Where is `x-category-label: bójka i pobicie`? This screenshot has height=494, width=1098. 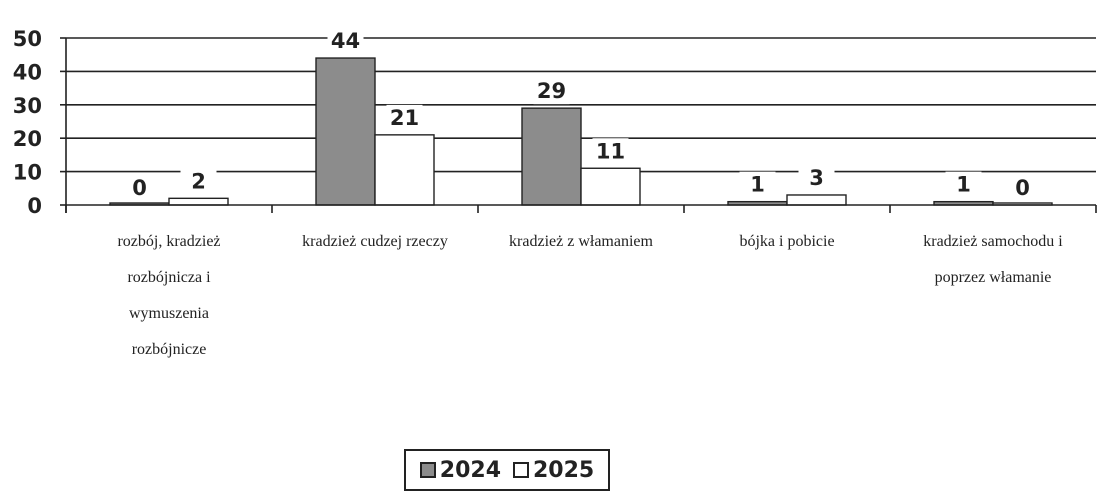 x-category-label: bójka i pobicie is located at coordinates (787, 242).